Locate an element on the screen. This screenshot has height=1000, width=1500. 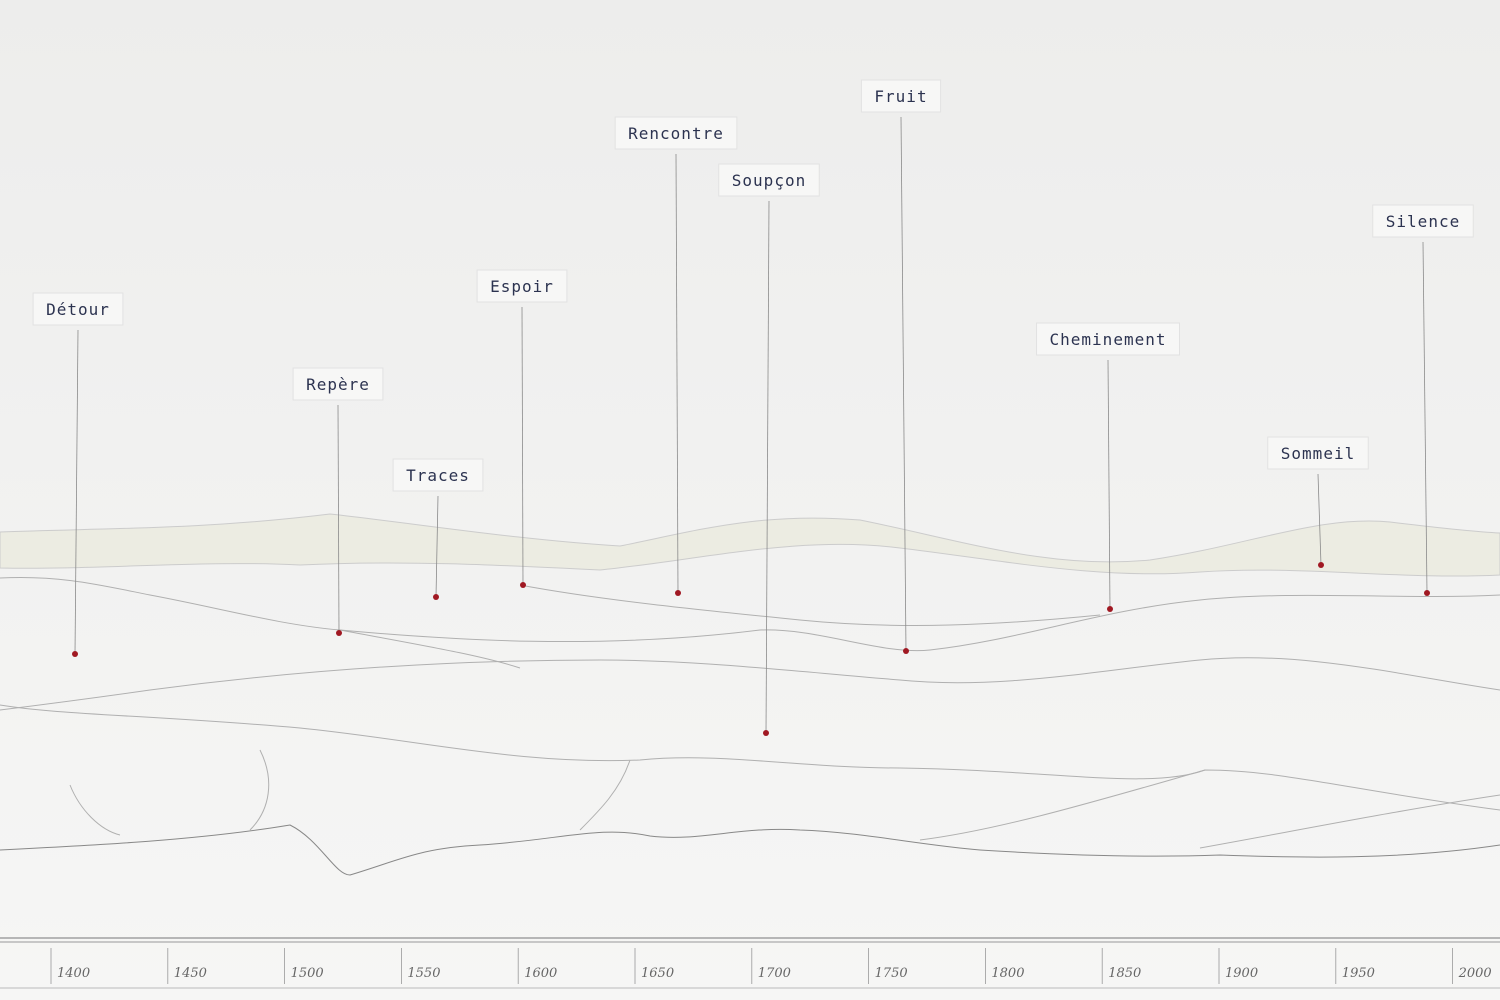
tick-label: 1550 is located at coordinates (423, 973).